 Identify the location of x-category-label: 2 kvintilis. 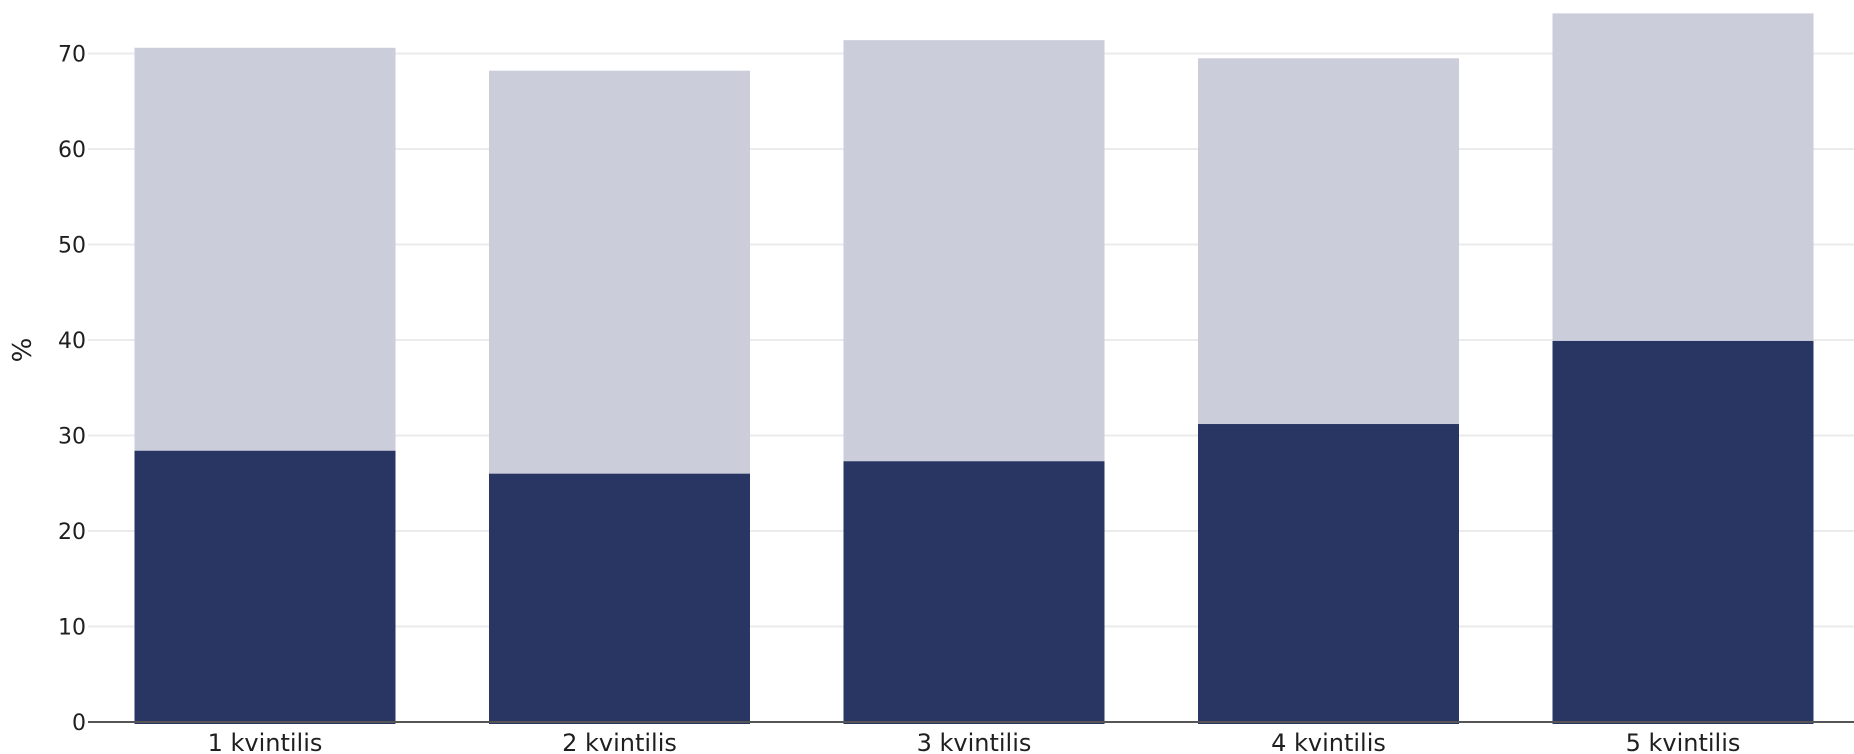
(619, 741).